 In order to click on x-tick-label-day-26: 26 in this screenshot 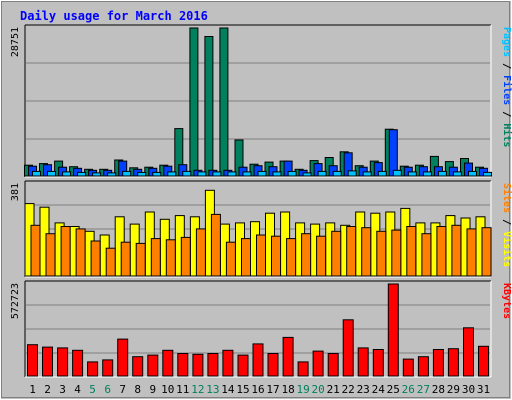, I will do `click(408, 389)`.